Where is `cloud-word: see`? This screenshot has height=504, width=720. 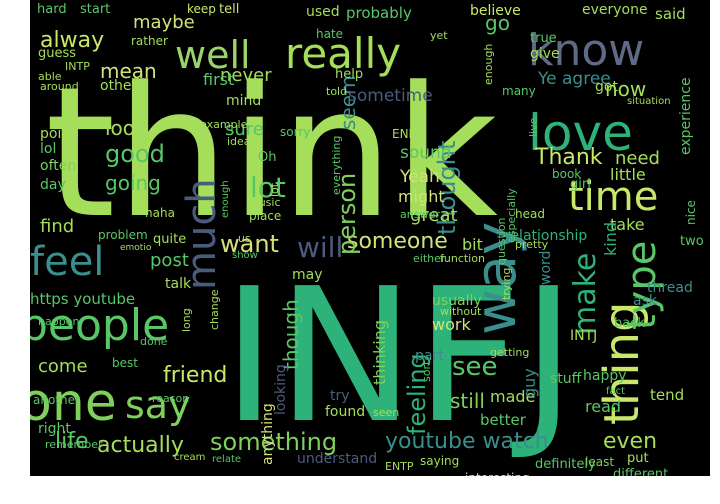 cloud-word: see is located at coordinates (475, 367).